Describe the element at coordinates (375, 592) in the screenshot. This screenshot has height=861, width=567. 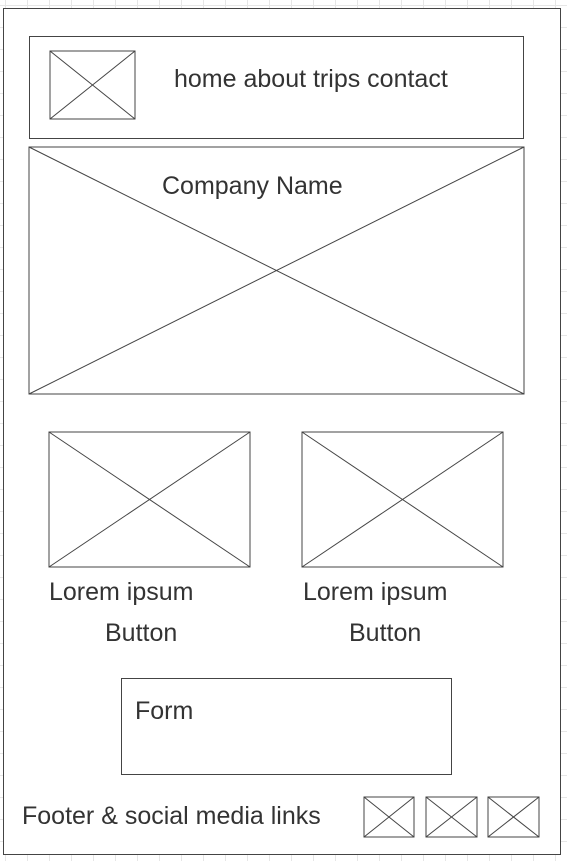
I see `card-2-text: Lorem ipsum` at that location.